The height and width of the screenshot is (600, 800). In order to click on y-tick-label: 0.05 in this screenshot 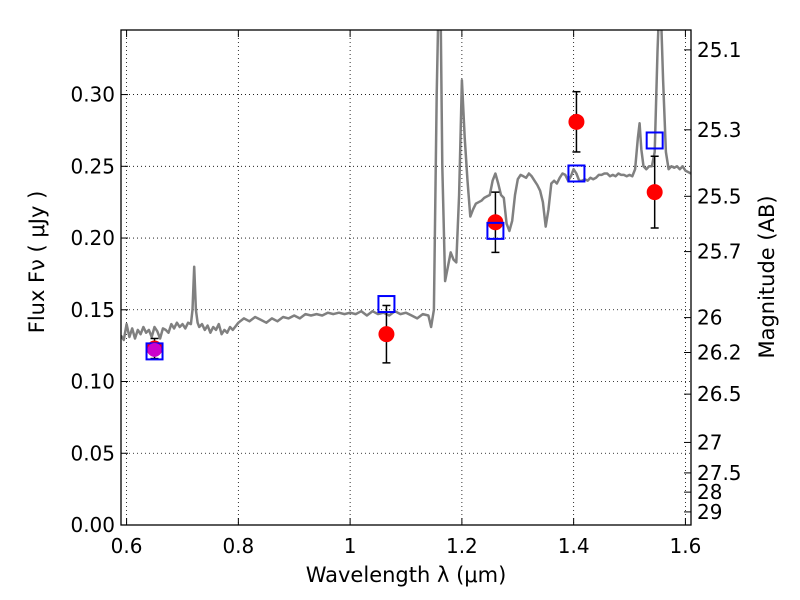, I will do `click(92, 453)`.